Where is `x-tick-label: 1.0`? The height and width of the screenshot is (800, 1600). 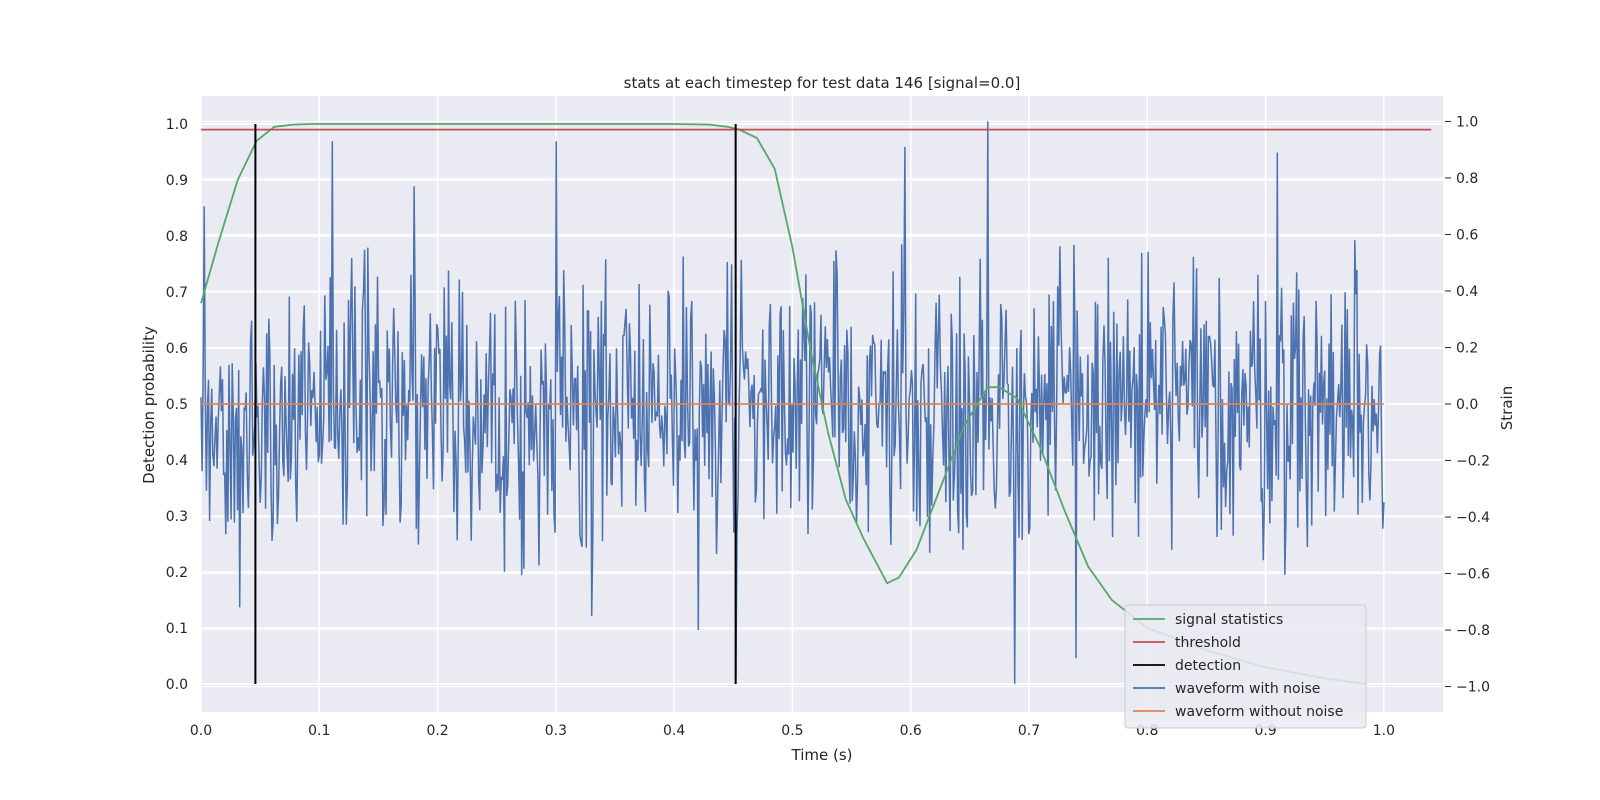
x-tick-label: 1.0 is located at coordinates (1384, 731).